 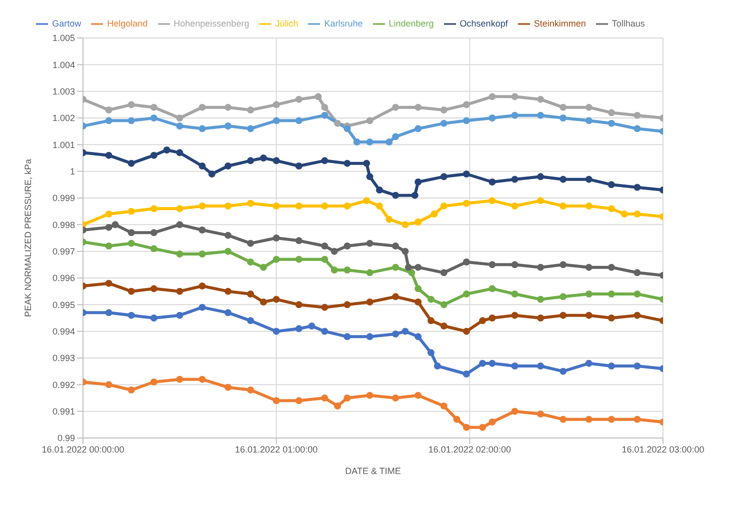 I want to click on legend-label: Gartow, so click(x=67, y=23).